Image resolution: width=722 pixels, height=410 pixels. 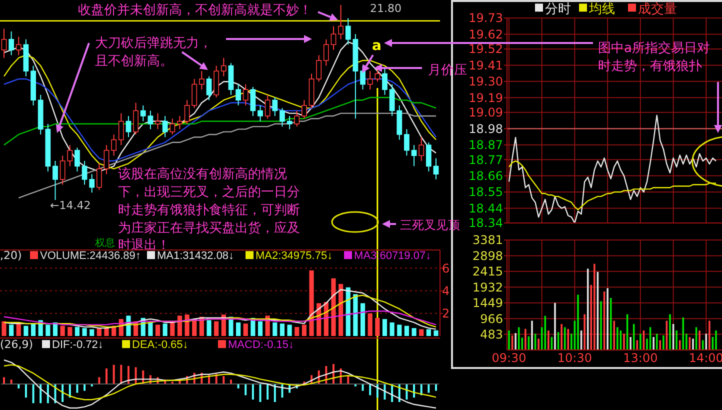 What do you see at coordinates (11, 255) in the screenshot?
I see `annotation: ,20)` at bounding box center [11, 255].